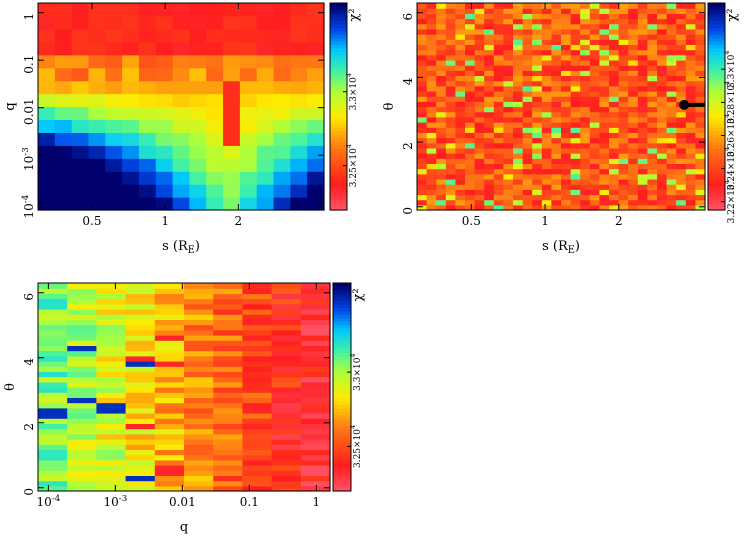  Describe the element at coordinates (10, 106) in the screenshot. I see `y-axis-label: q` at that location.